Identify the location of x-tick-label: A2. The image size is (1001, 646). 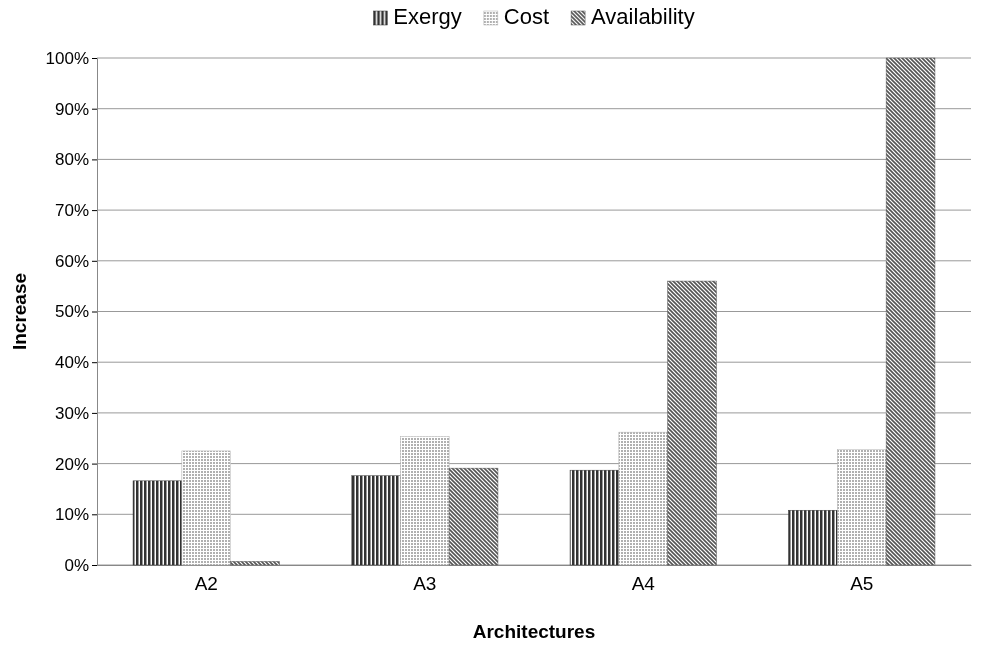
(206, 584).